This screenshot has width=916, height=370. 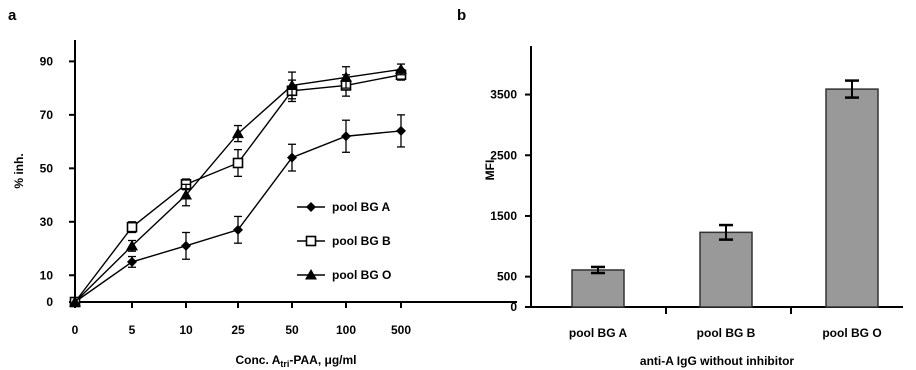 What do you see at coordinates (49, 302) in the screenshot?
I see `a-y-tick-label: 0` at bounding box center [49, 302].